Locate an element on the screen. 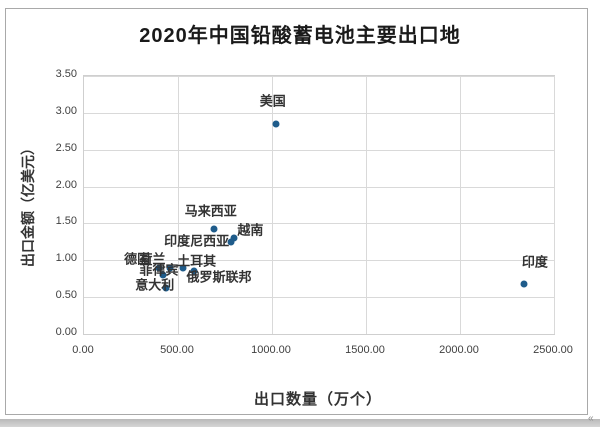  chart-title: 2020年中国铅酸蓄电池主要出口地 is located at coordinates (300, 36).